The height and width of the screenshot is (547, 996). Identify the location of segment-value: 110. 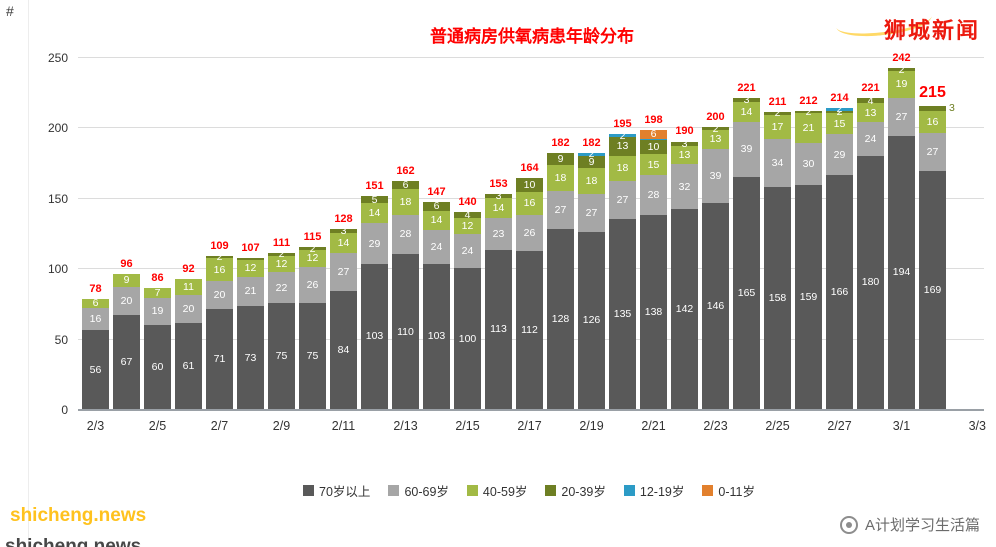
(405, 331).